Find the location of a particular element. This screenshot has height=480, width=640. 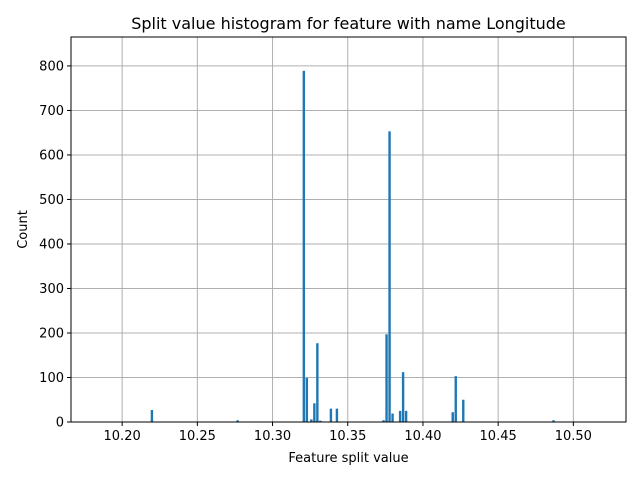

y-tick-label: 700 is located at coordinates (51, 111).